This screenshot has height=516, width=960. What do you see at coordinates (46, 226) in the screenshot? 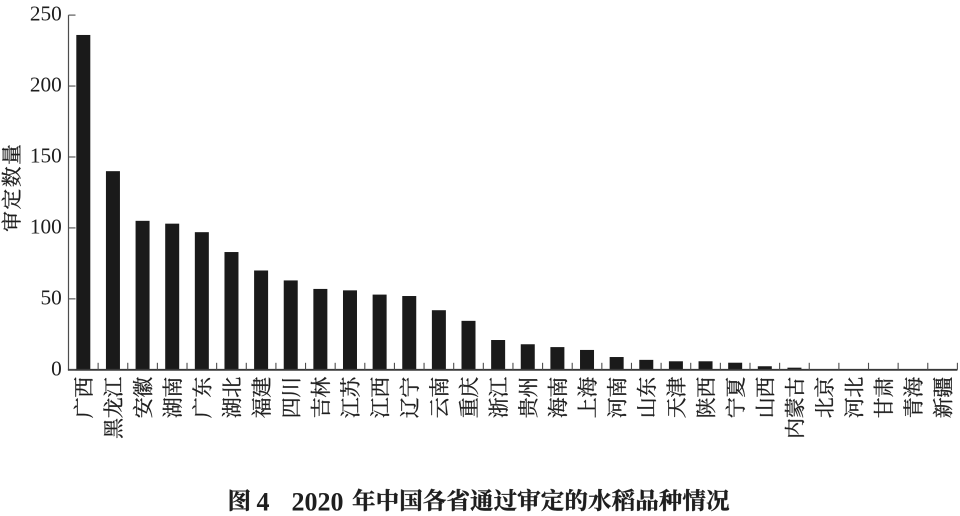
I see `svg-text: 100` at bounding box center [46, 226].